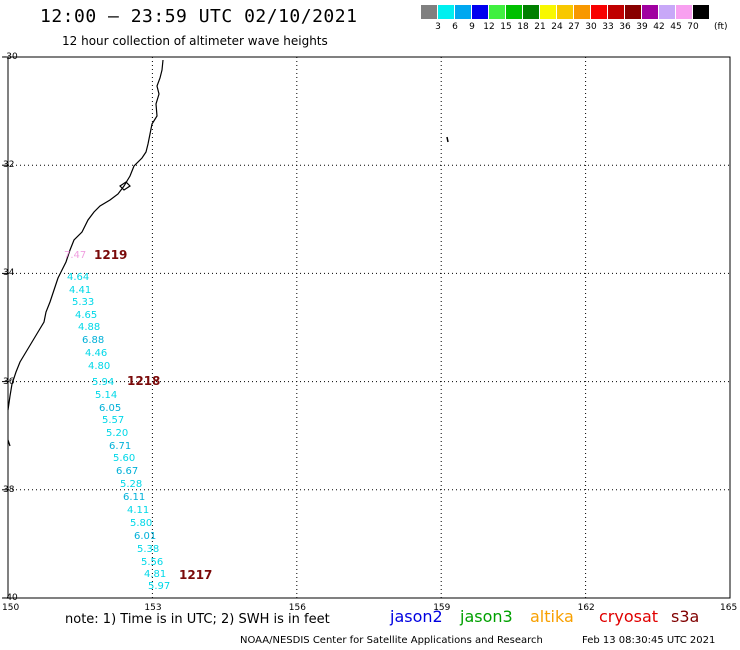 Image resolution: width=740 pixels, height=650 pixels. Describe the element at coordinates (196, 575) in the screenshot. I see `pass-time-label: 1217` at that location.